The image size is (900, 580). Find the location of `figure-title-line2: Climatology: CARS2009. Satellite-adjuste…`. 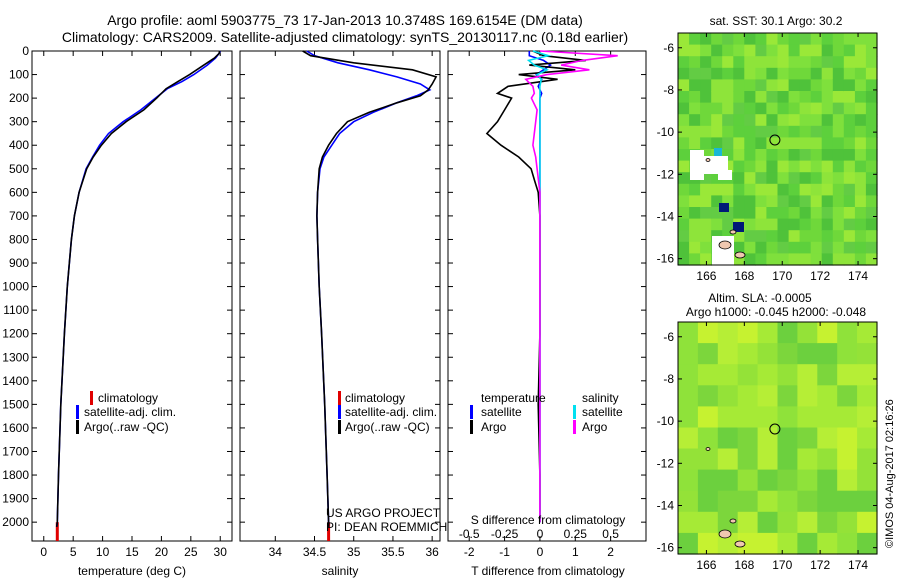

figure-title-line2: Climatology: CARS2009. Satellite-adjuste… is located at coordinates (345, 37).